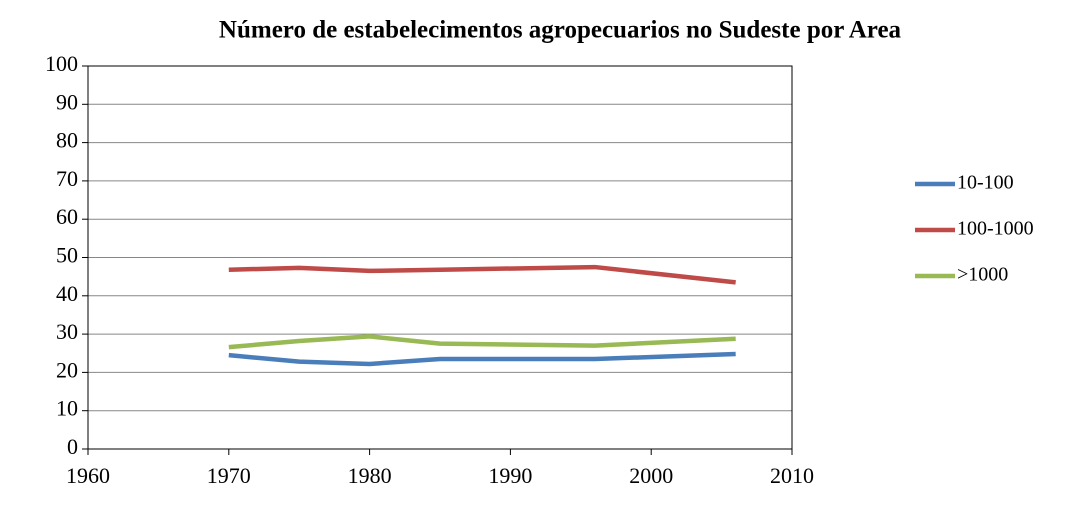 Image resolution: width=1079 pixels, height=507 pixels. Describe the element at coordinates (72, 446) in the screenshot. I see `y-tick-label: 0` at that location.